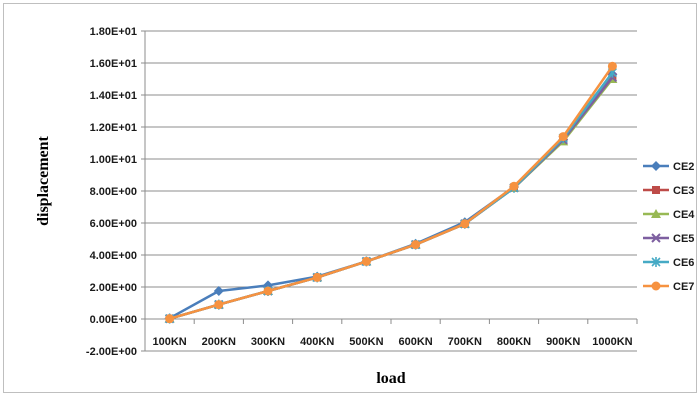 Image resolution: width=700 pixels, height=396 pixels. Describe the element at coordinates (113, 96) in the screenshot. I see `y-tick-label: 1.40E+01` at that location.